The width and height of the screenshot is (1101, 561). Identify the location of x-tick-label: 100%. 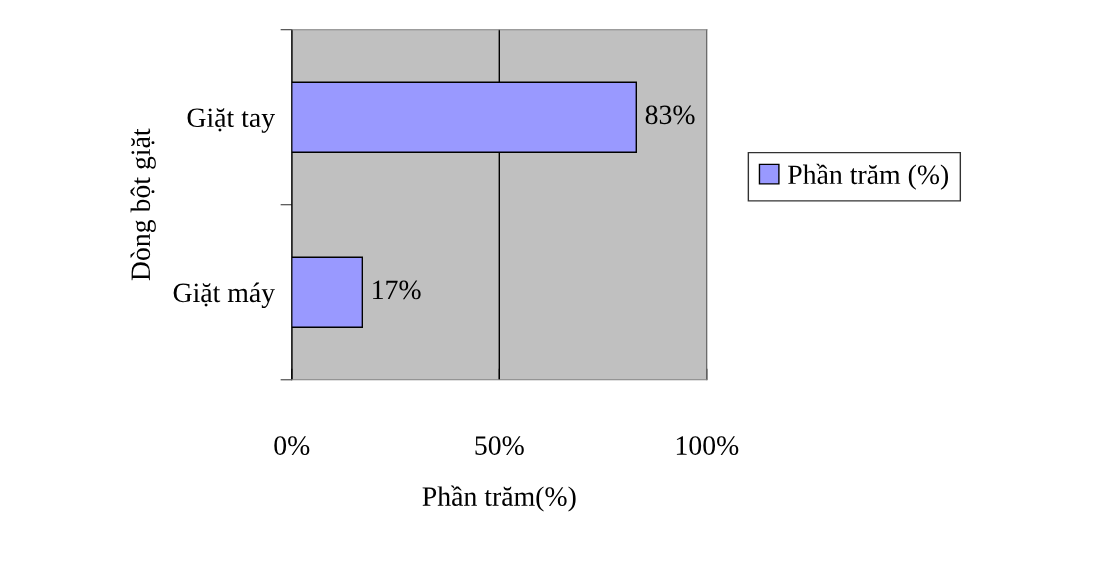
(707, 445).